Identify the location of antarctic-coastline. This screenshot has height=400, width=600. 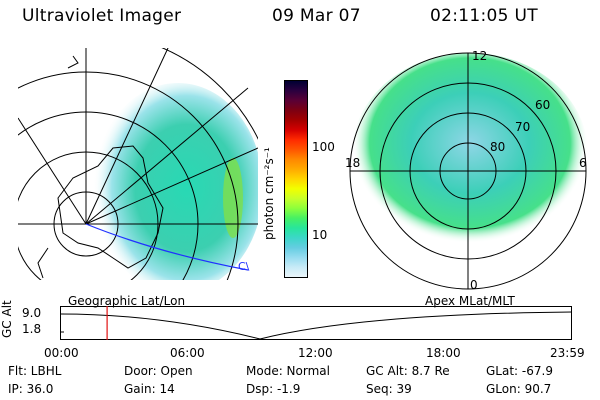
(110, 207).